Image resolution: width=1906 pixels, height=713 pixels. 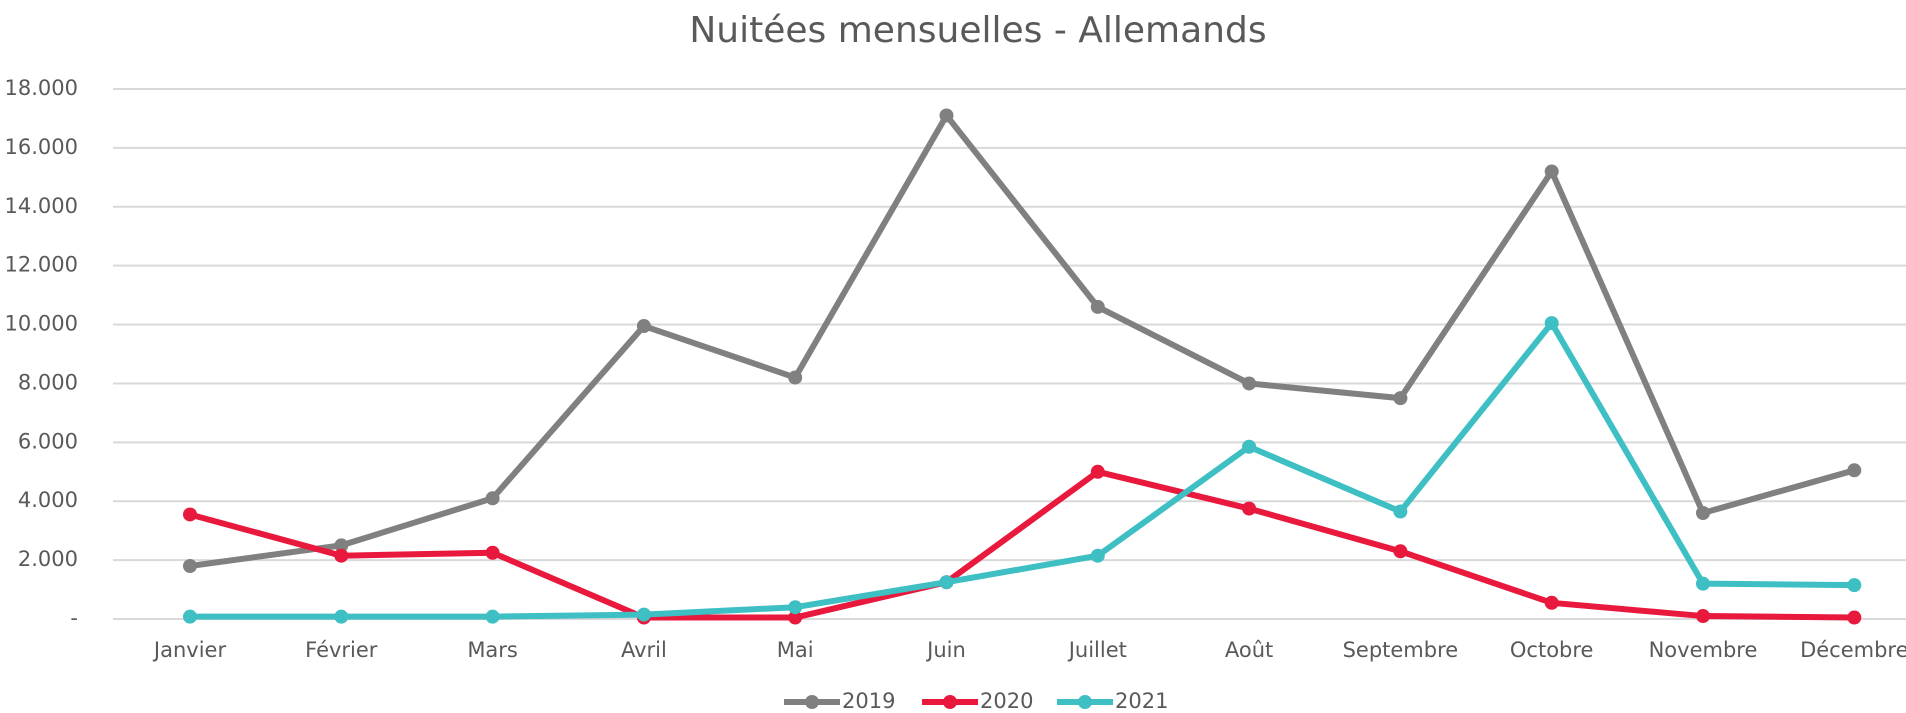 I want to click on x-tick-label: Août, so click(x=1249, y=650).